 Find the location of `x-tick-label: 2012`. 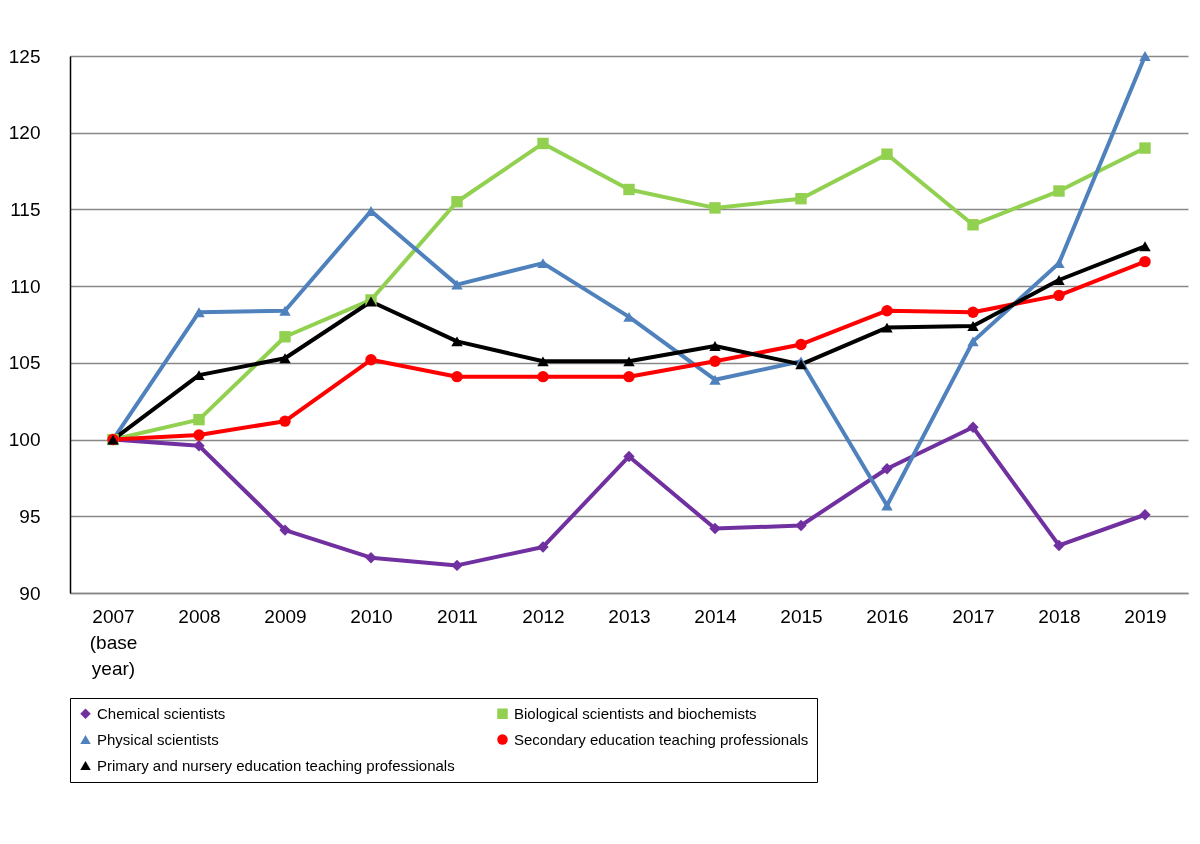

x-tick-label: 2012 is located at coordinates (543, 616).